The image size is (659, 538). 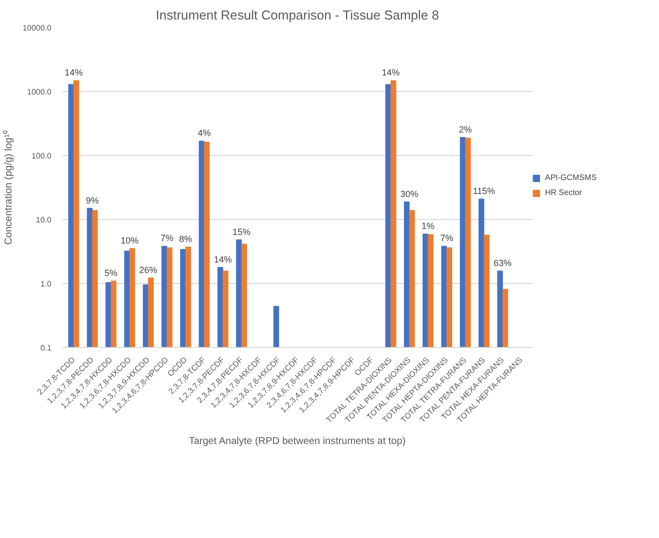 I want to click on annotation: 63%, so click(x=503, y=263).